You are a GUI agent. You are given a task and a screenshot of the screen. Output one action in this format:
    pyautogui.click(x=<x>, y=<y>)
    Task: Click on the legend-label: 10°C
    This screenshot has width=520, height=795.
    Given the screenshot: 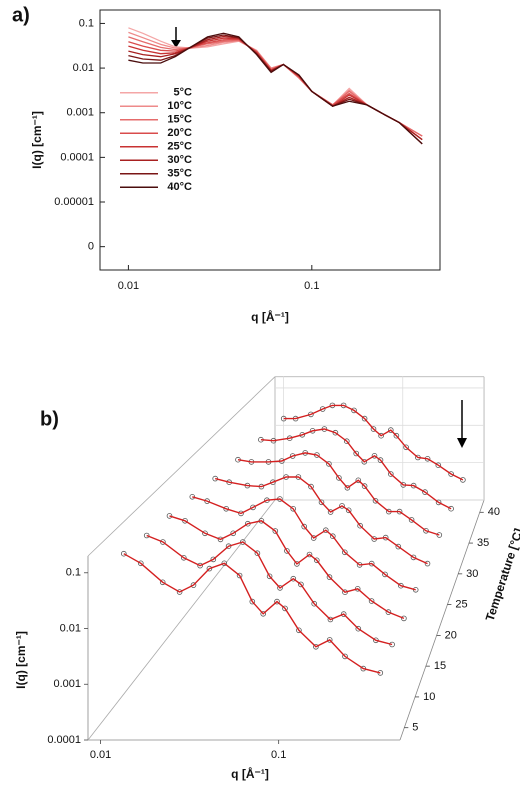 What is the action you would take?
    pyautogui.click(x=179, y=106)
    